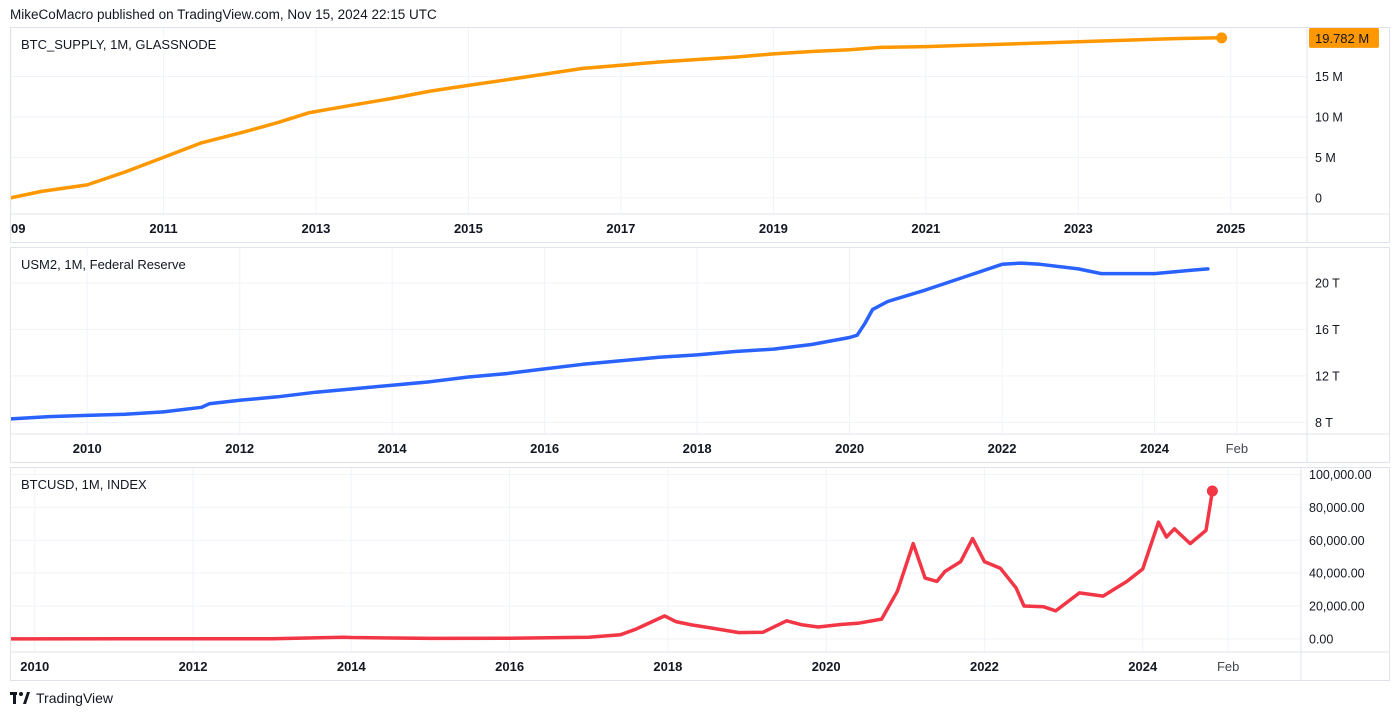 The height and width of the screenshot is (716, 1400). What do you see at coordinates (773, 228) in the screenshot?
I see `x-tick-label: 2019` at bounding box center [773, 228].